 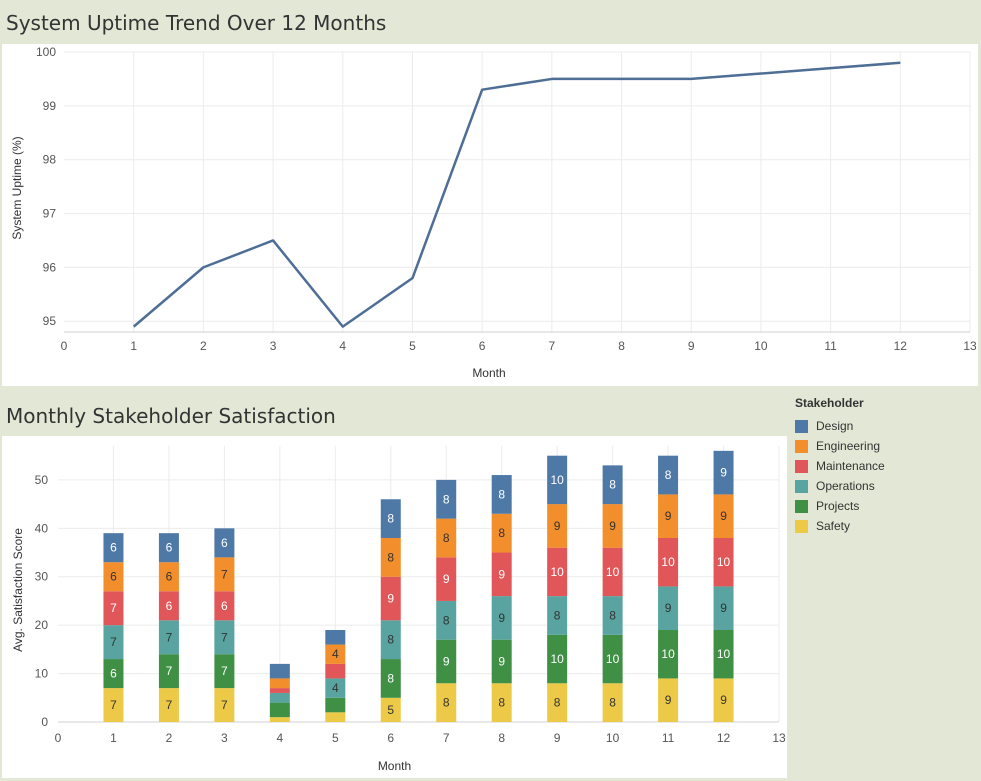 I want to click on legend-label: Projects, so click(x=838, y=506).